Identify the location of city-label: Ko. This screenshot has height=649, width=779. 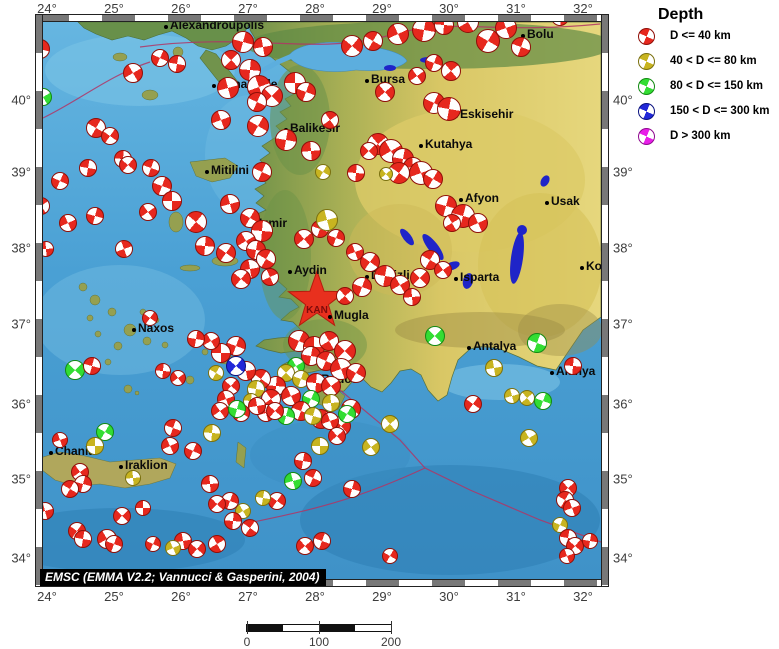
(593, 266).